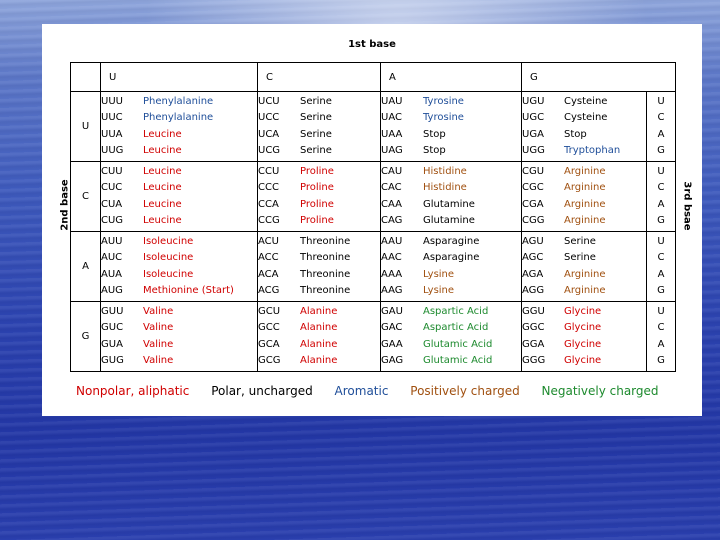 The height and width of the screenshot is (540, 720). I want to click on codon-entry: UUG Leucine, so click(179, 151).